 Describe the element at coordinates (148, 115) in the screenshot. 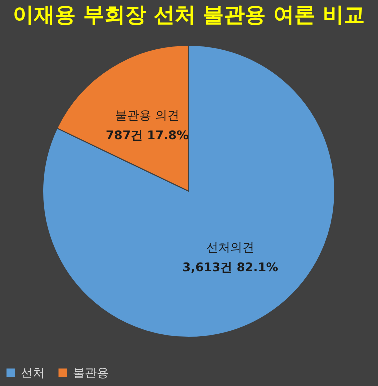

I see `text: 불관용 의견` at that location.